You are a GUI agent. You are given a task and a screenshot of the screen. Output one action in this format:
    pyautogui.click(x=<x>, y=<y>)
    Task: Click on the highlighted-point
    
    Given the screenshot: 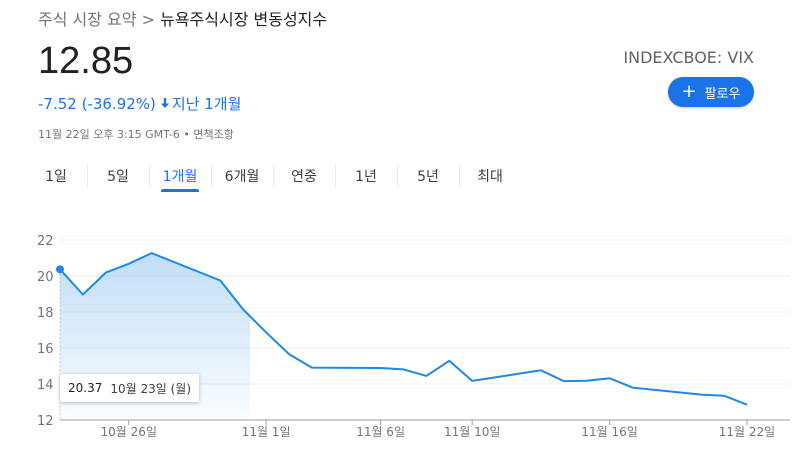 What is the action you would take?
    pyautogui.click(x=60, y=269)
    